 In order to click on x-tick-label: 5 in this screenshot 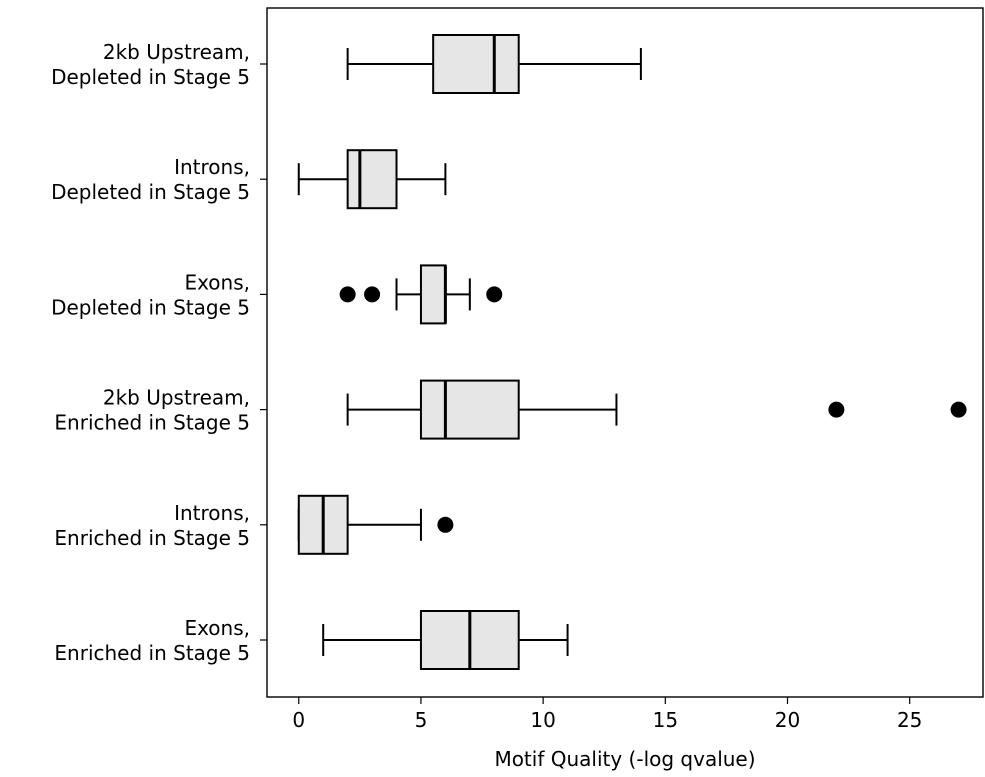, I will do `click(421, 720)`.